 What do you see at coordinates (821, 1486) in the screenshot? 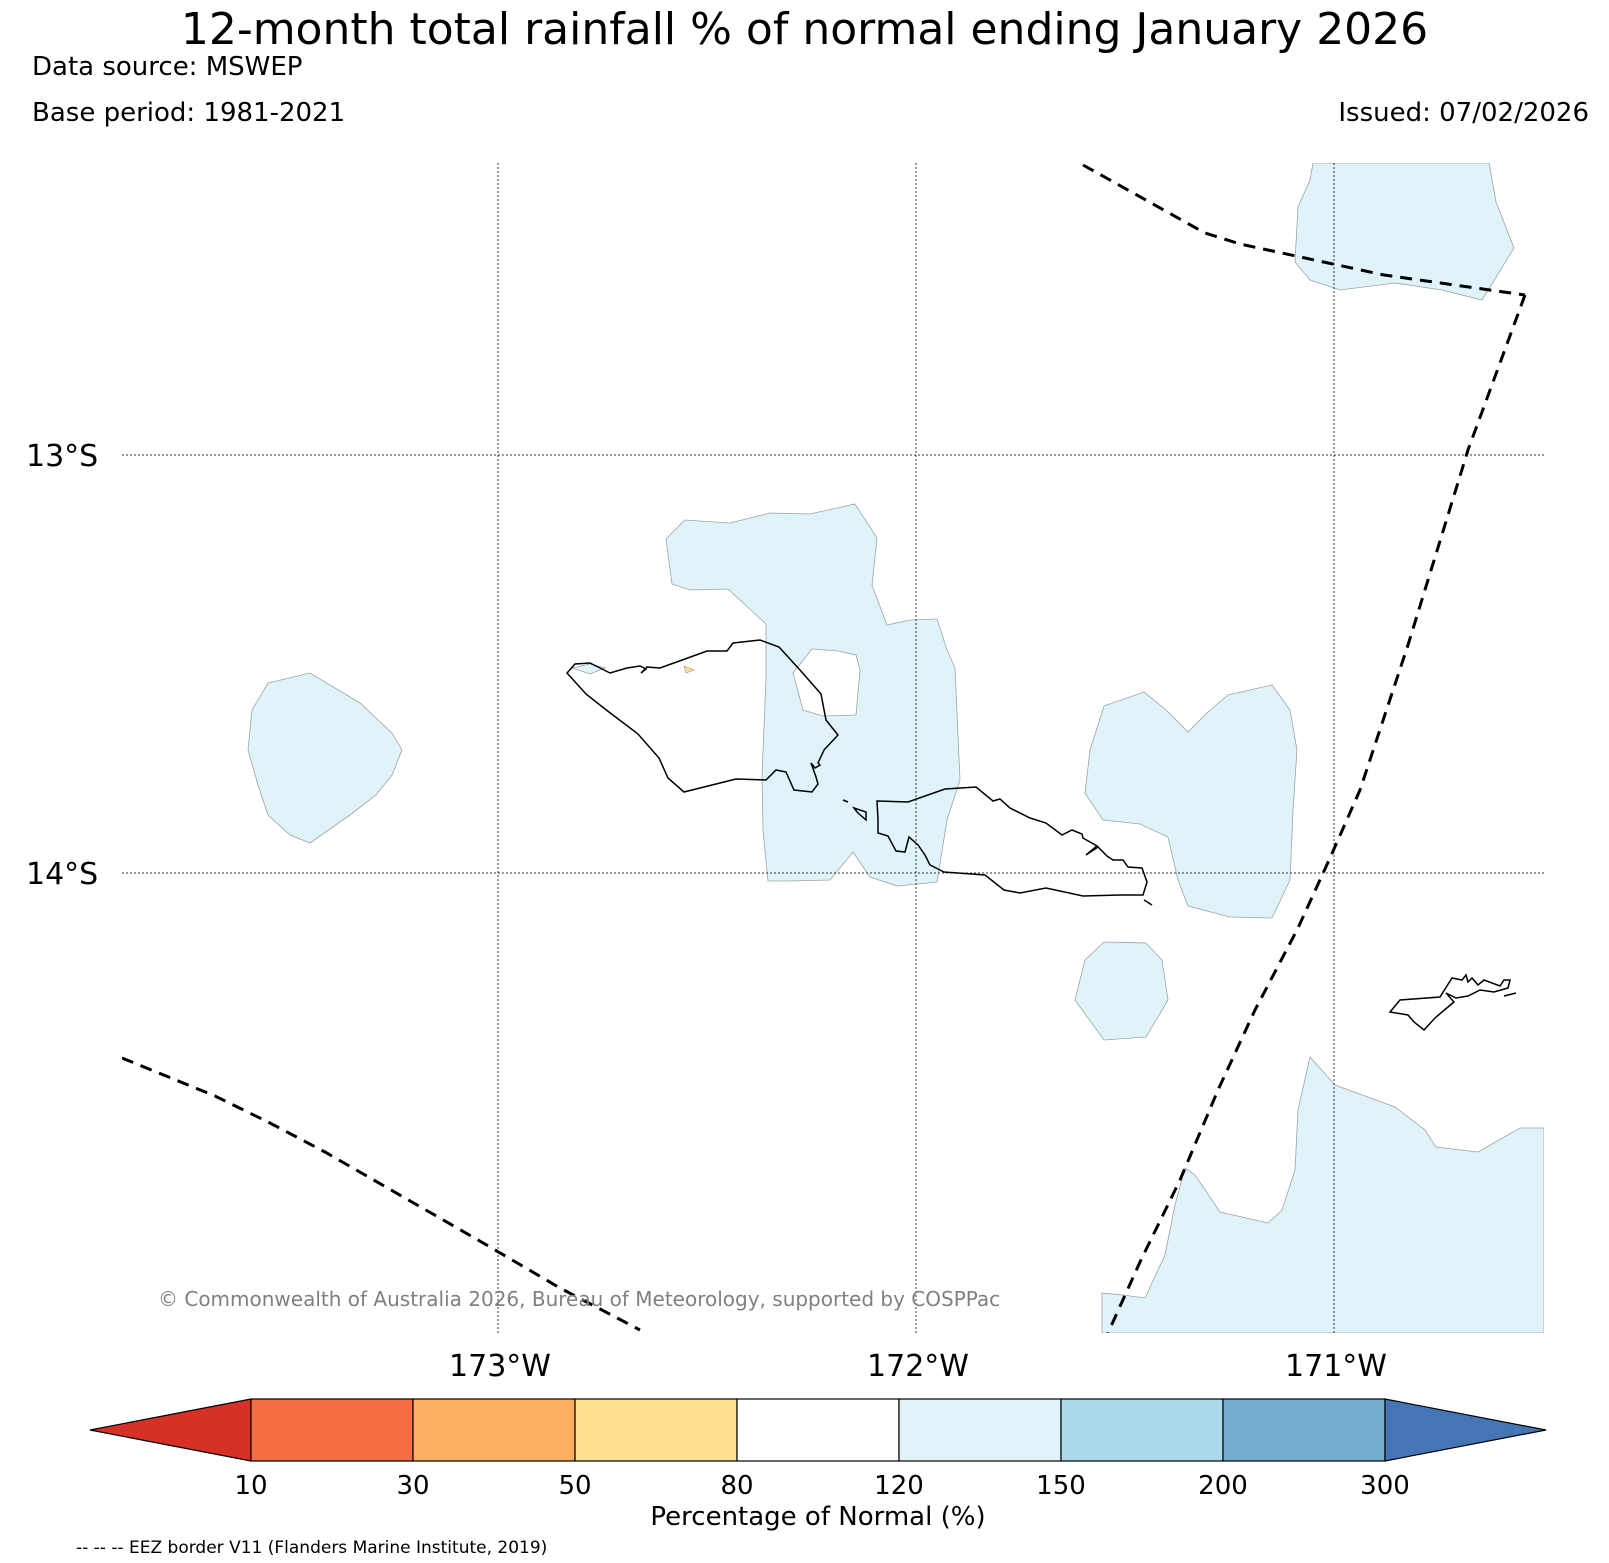
I see `colorbar-ticks: 10 30 50 80 120 150 200 300` at bounding box center [821, 1486].